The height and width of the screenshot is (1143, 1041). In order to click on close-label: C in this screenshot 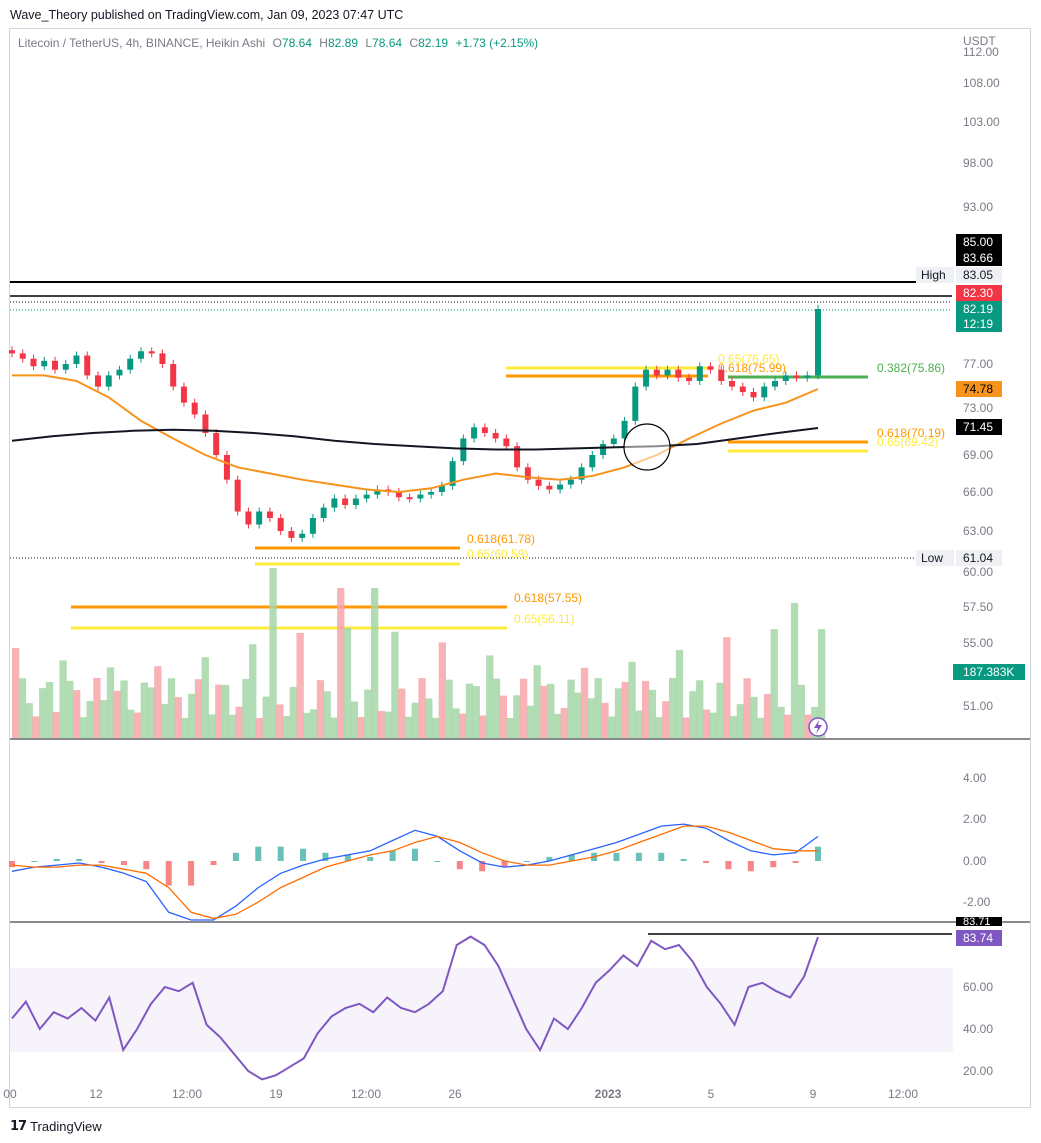, I will do `click(414, 43)`.